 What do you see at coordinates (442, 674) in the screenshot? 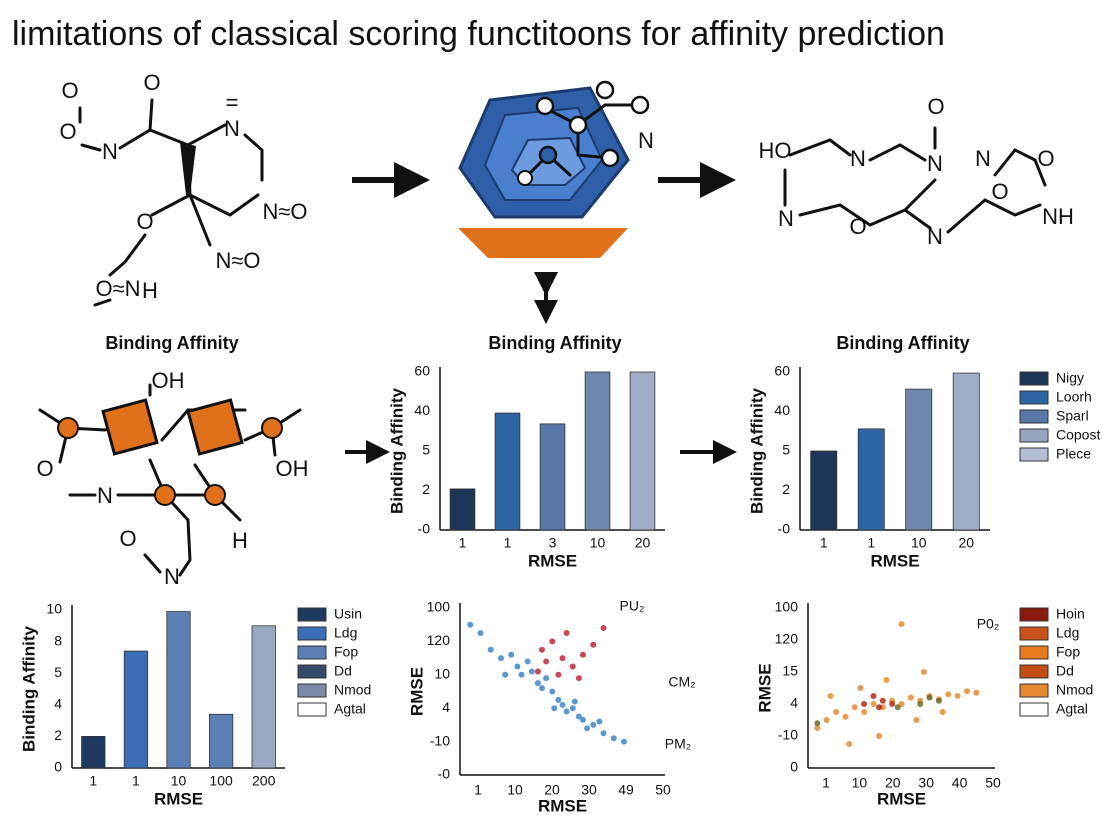
I see `y-tick-label: 10` at bounding box center [442, 674].